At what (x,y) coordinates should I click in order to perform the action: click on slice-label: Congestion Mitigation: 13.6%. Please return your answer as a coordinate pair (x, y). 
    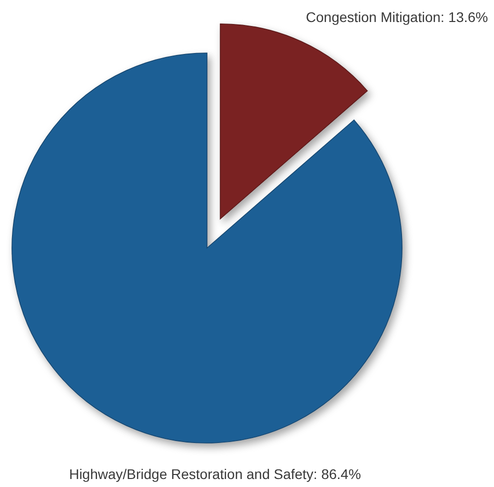
    Looking at the image, I should click on (397, 17).